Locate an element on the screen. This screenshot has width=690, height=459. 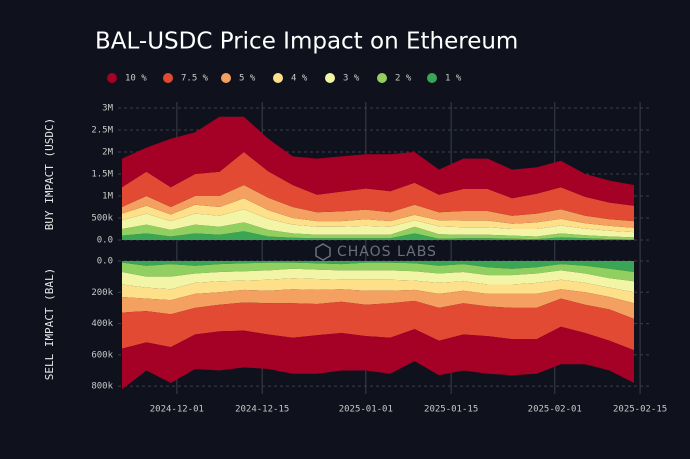
y-axis-label: SELL IMPACT (BAL) is located at coordinates (49, 324).